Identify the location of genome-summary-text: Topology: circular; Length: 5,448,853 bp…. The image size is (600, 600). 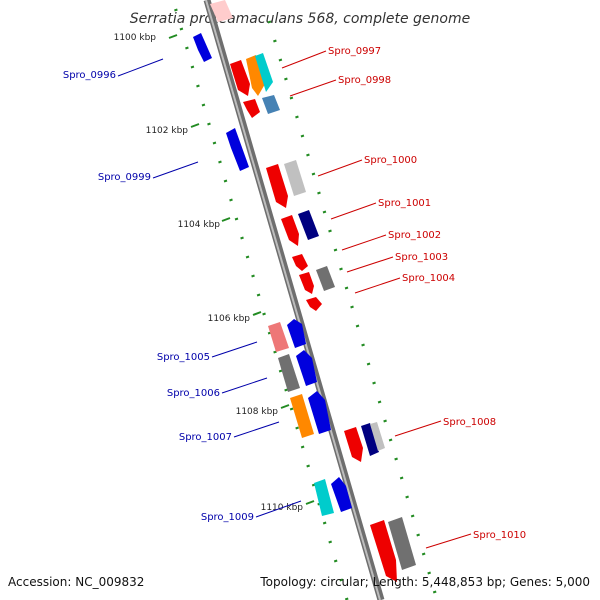
(424, 582).